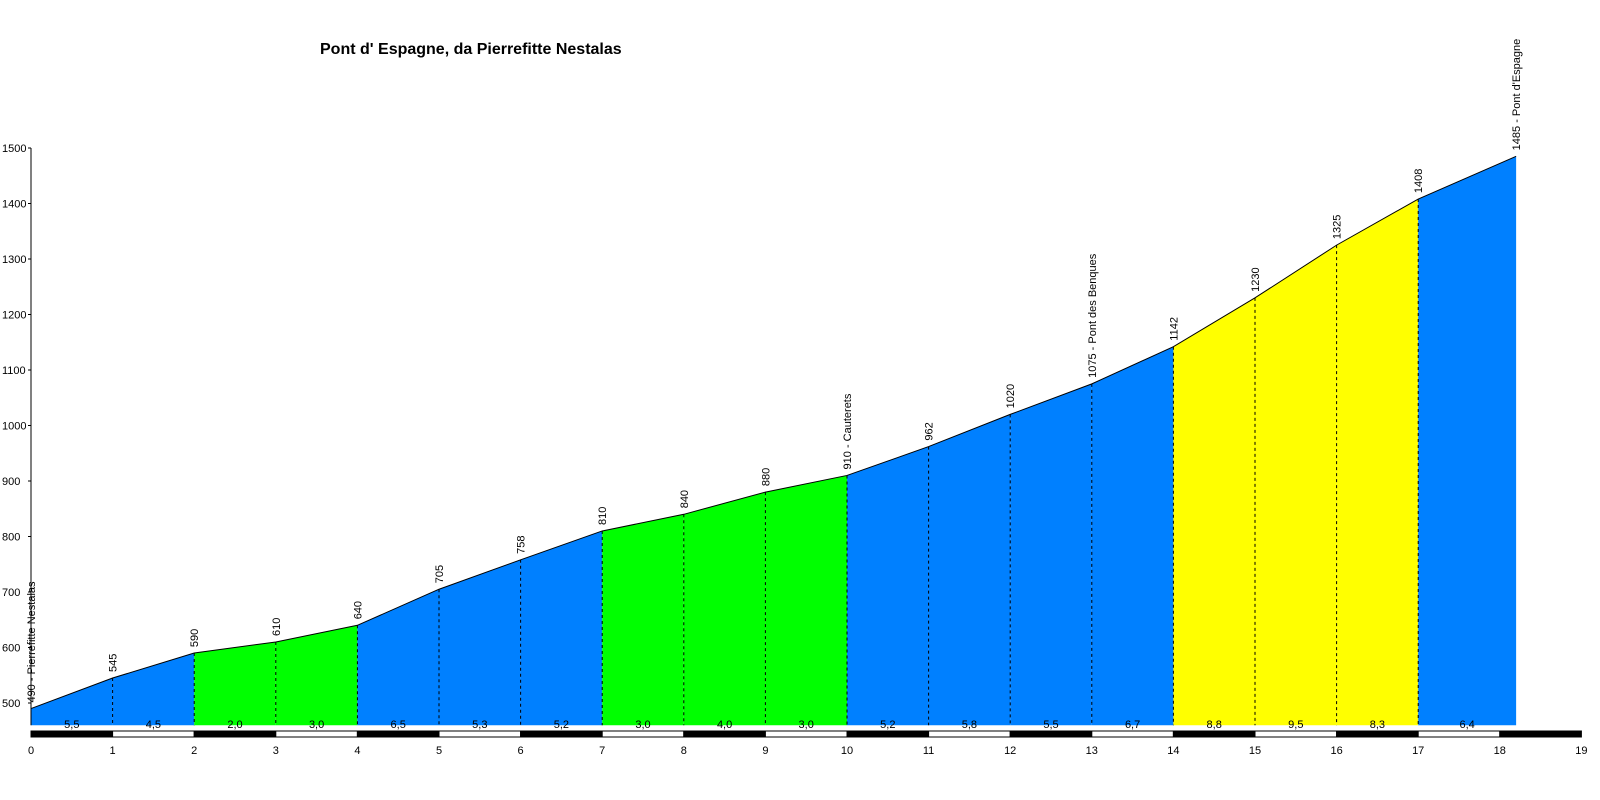  What do you see at coordinates (521, 751) in the screenshot?
I see `x-tick-label: 6` at bounding box center [521, 751].